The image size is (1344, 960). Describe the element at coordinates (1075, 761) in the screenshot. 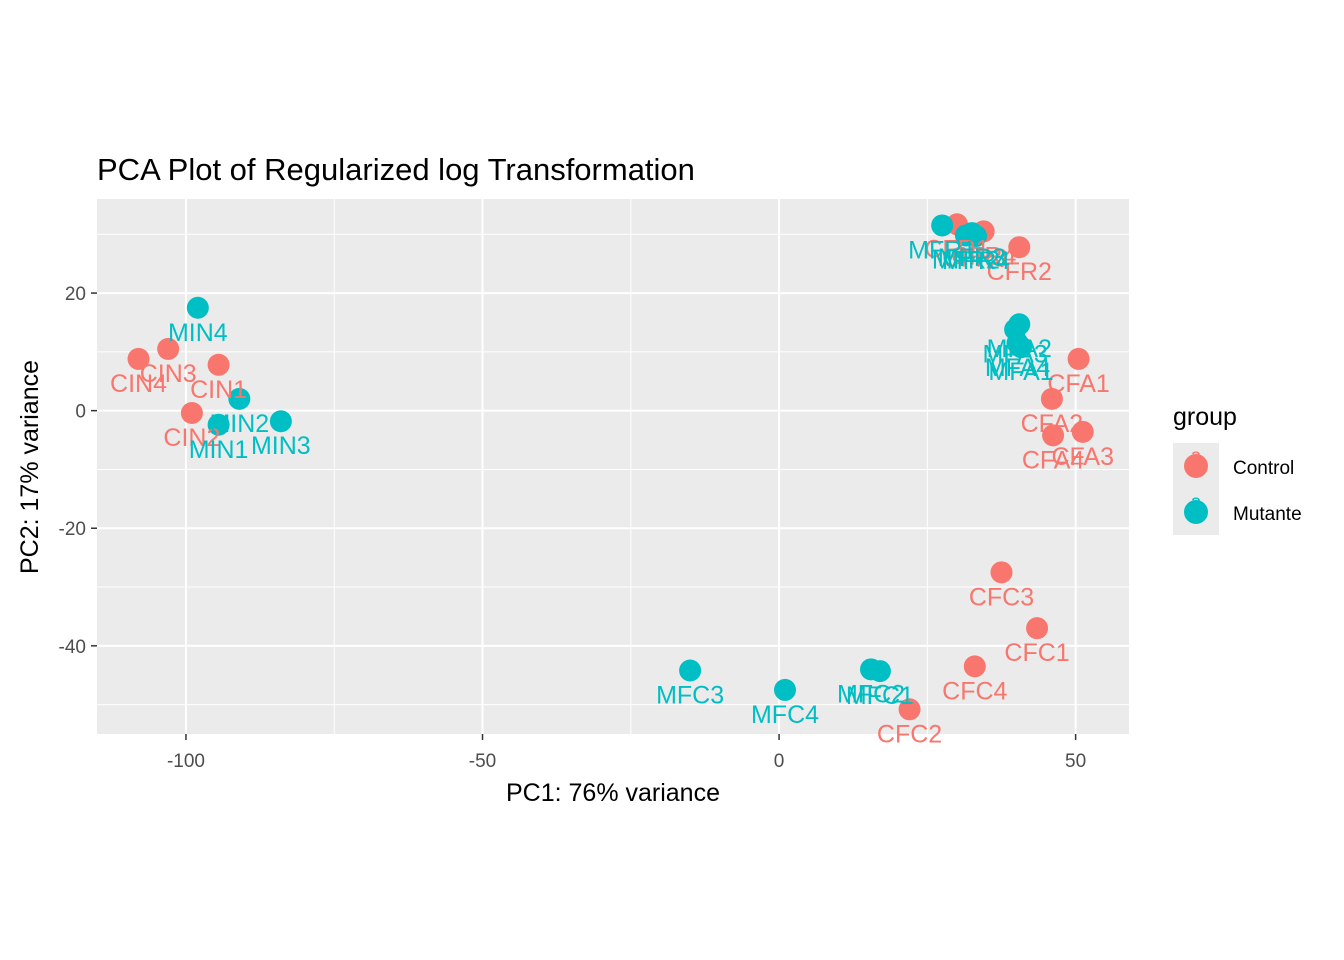

I see `x-tick-label: 50` at that location.